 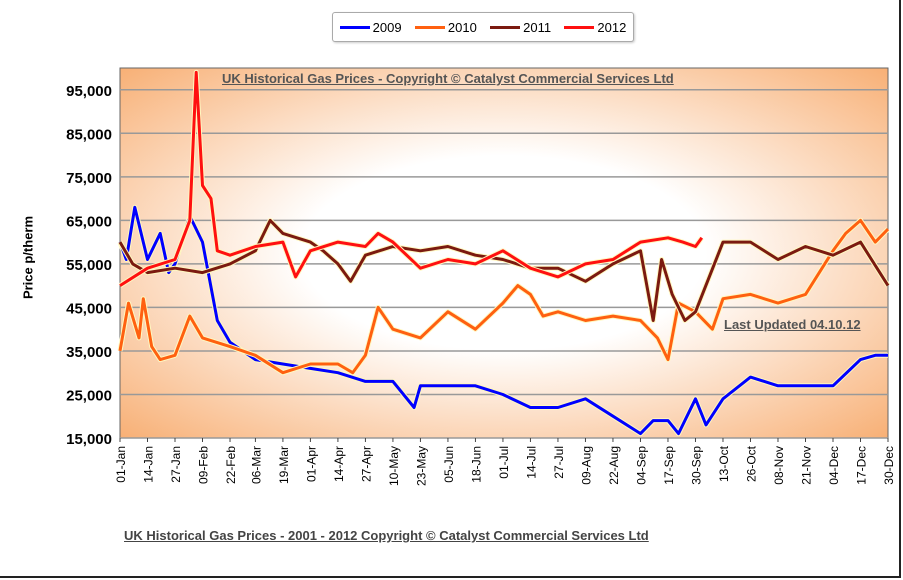 What do you see at coordinates (339, 464) in the screenshot?
I see `x-tick-label: 14-Apr` at bounding box center [339, 464].